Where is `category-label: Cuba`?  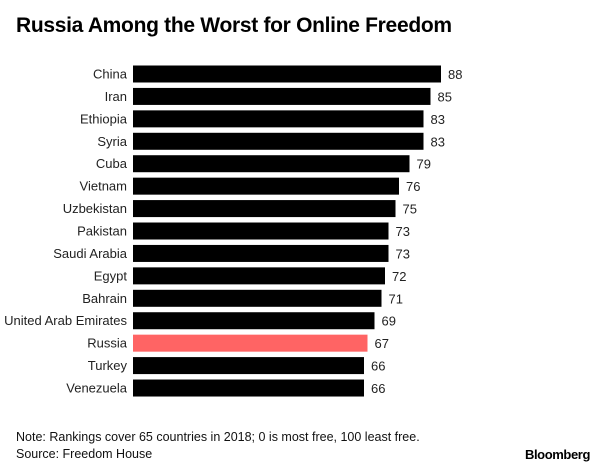
category-label: Cuba is located at coordinates (112, 163).